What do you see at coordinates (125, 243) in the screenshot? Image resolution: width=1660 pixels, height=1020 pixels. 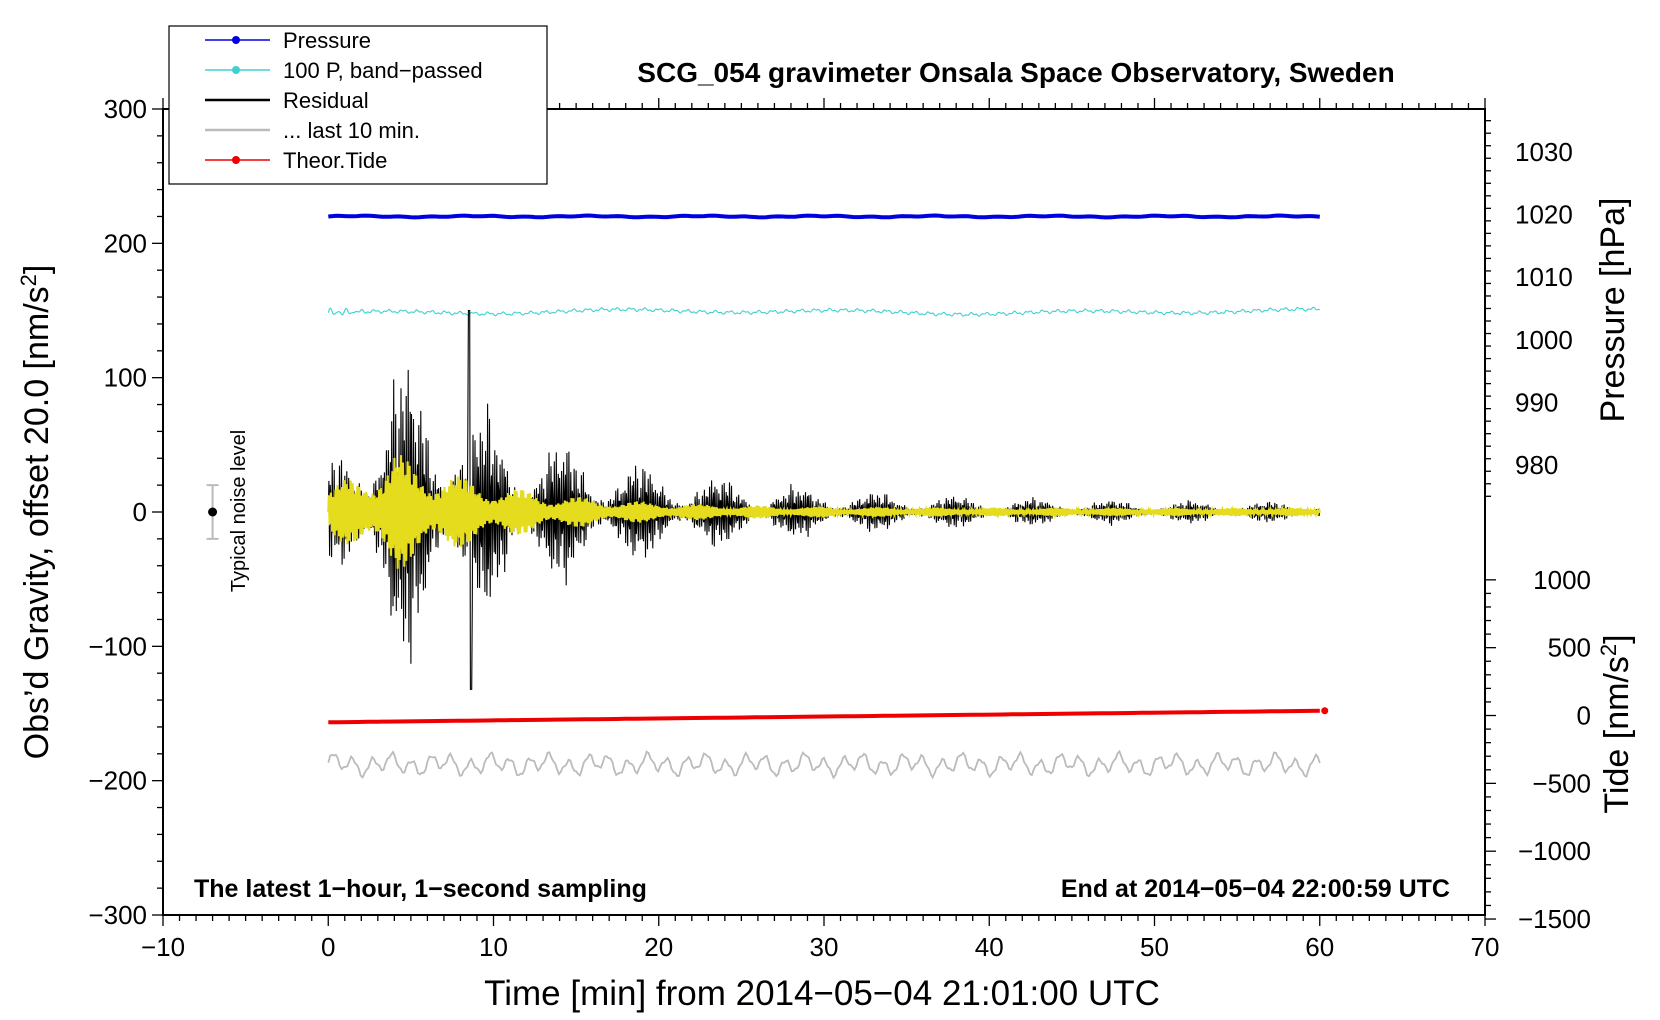 I see `y-tick-label: 200` at bounding box center [125, 243].